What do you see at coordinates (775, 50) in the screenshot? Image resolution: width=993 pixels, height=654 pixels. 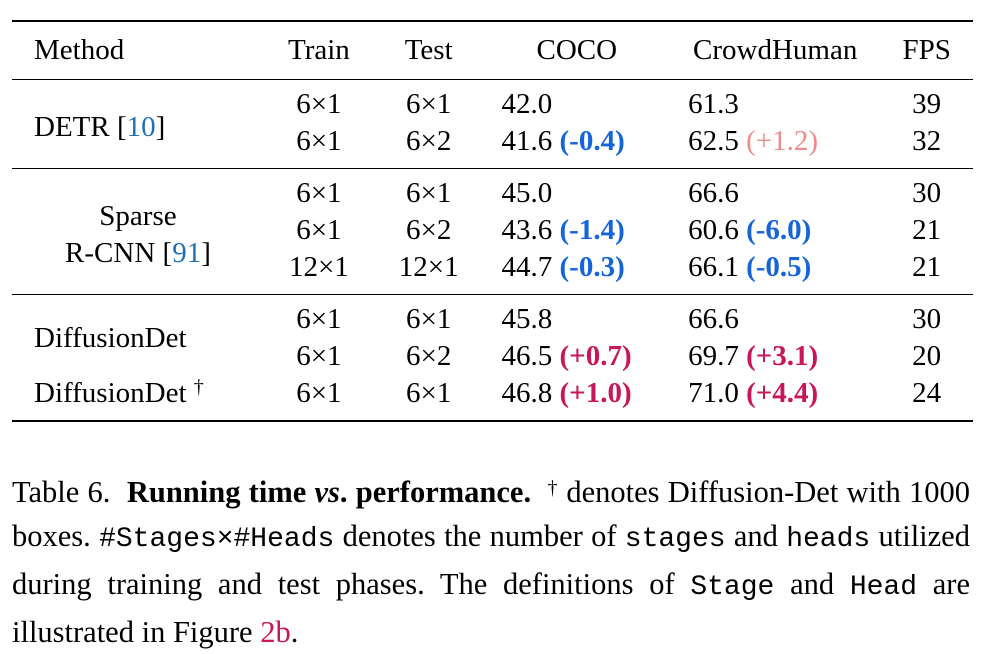 I see `header-crowdhuman: CrowdHuman` at bounding box center [775, 50].